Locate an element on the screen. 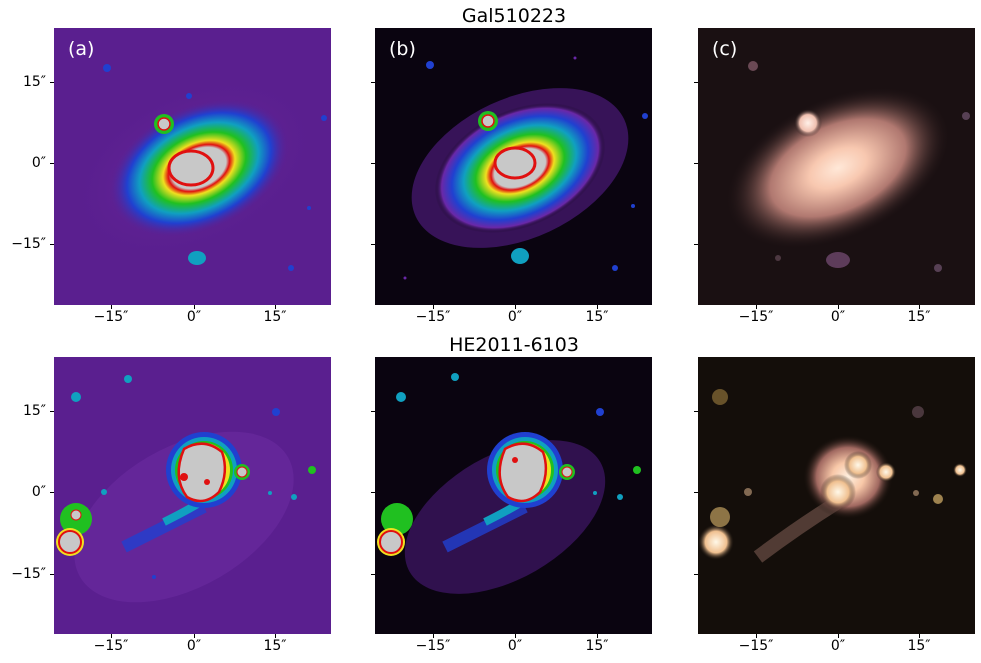 The height and width of the screenshot is (663, 981). row-title-top: Gal510223 is located at coordinates (514, 16).